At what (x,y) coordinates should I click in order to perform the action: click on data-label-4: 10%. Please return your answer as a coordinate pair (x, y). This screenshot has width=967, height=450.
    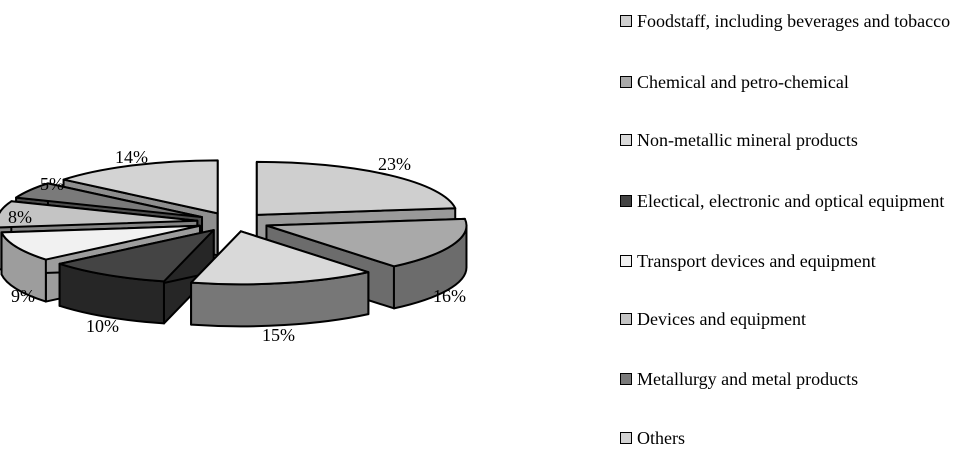
    Looking at the image, I should click on (102, 326).